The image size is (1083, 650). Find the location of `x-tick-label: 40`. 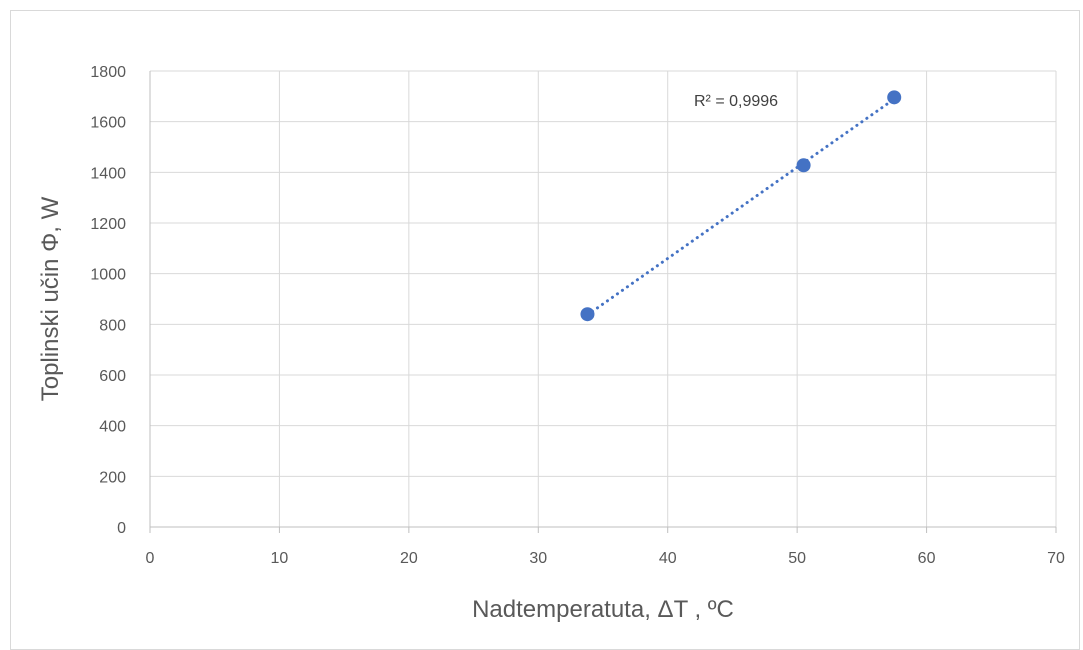

x-tick-label: 40 is located at coordinates (668, 558).